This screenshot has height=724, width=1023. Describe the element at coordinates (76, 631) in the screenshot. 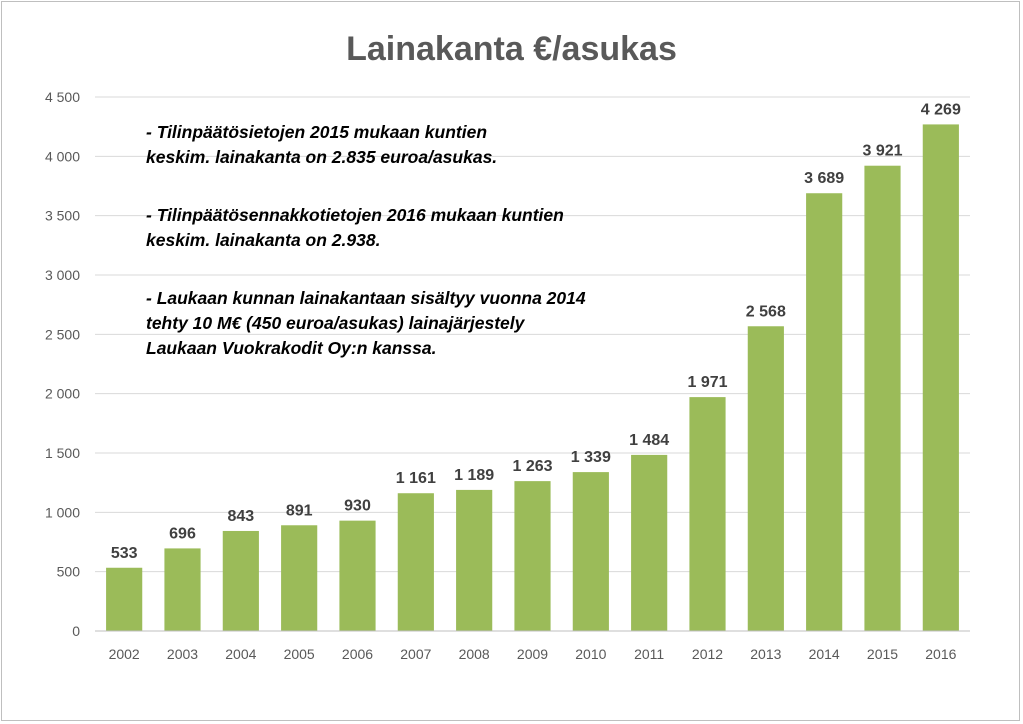

I see `y-tick-label: 0` at that location.